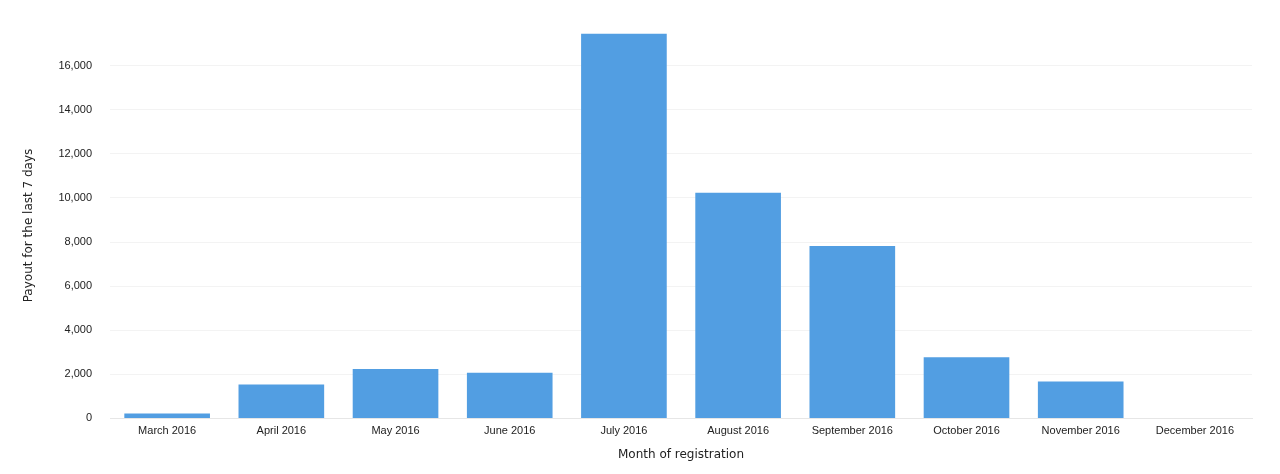 The image size is (1280, 474). I want to click on y-tick-label: 0, so click(89, 417).